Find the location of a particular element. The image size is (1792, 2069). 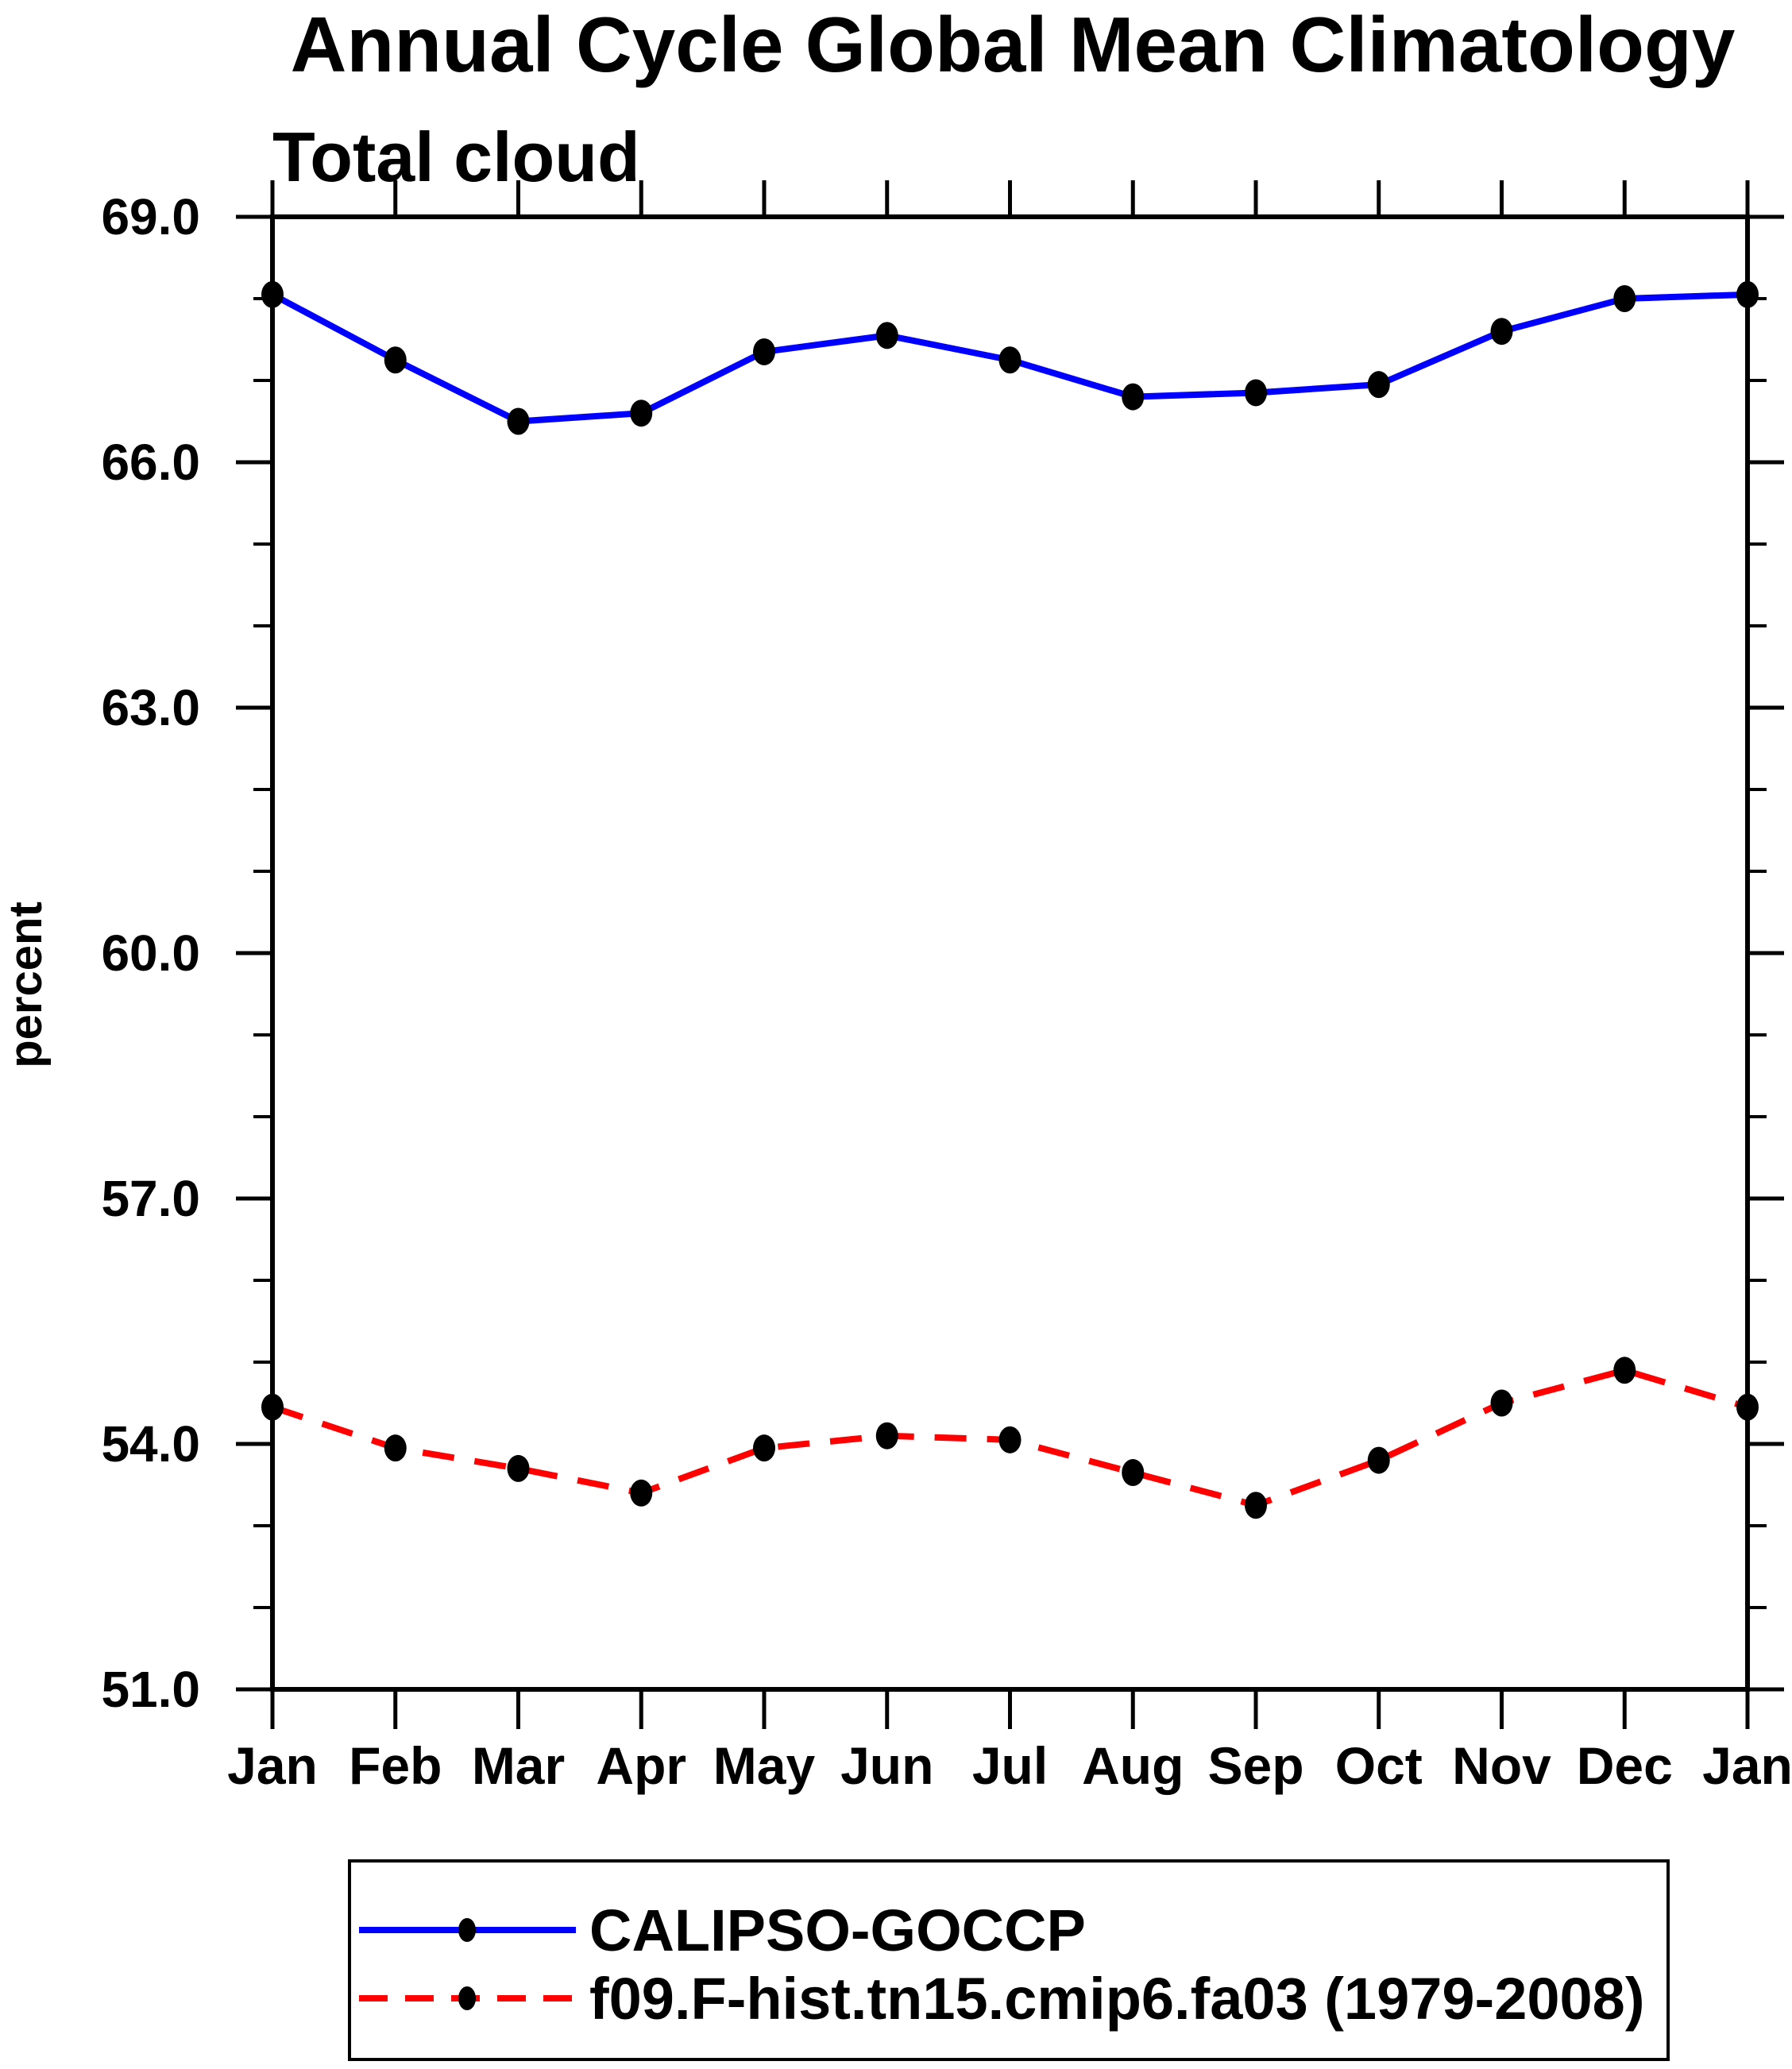

y-tick-label: 54.0 is located at coordinates (150, 1444).